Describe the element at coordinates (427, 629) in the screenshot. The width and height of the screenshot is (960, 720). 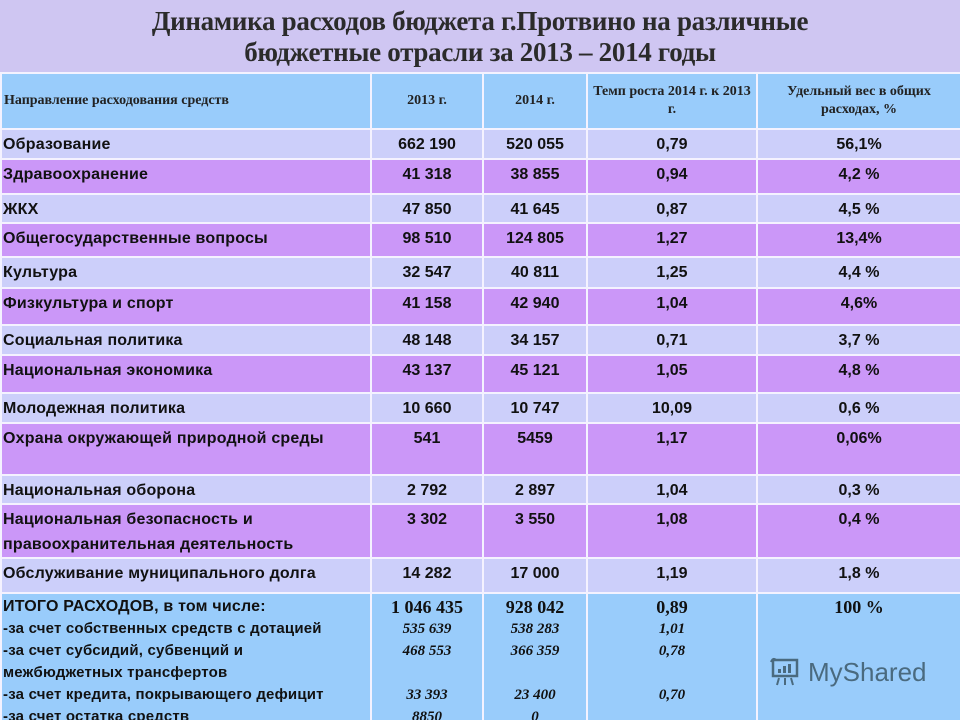
I see `sub-2013-own-funds: 535 639` at that location.